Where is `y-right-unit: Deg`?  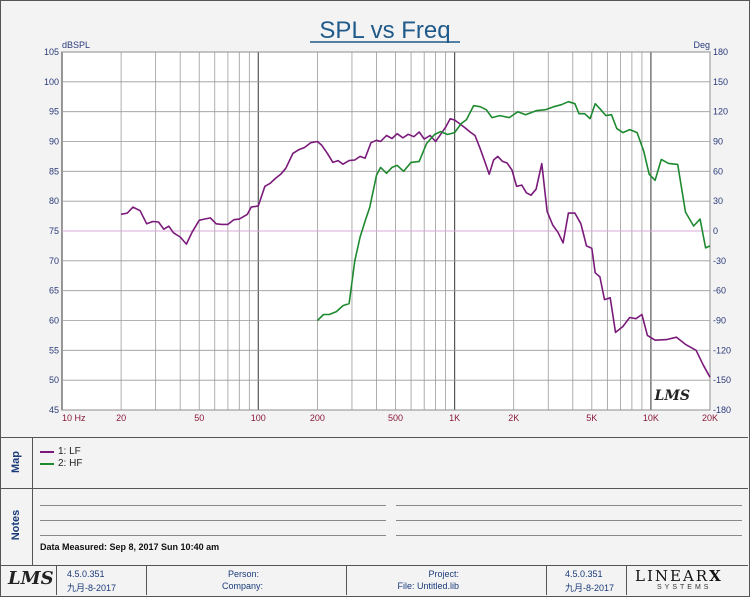 y-right-unit: Deg is located at coordinates (701, 45).